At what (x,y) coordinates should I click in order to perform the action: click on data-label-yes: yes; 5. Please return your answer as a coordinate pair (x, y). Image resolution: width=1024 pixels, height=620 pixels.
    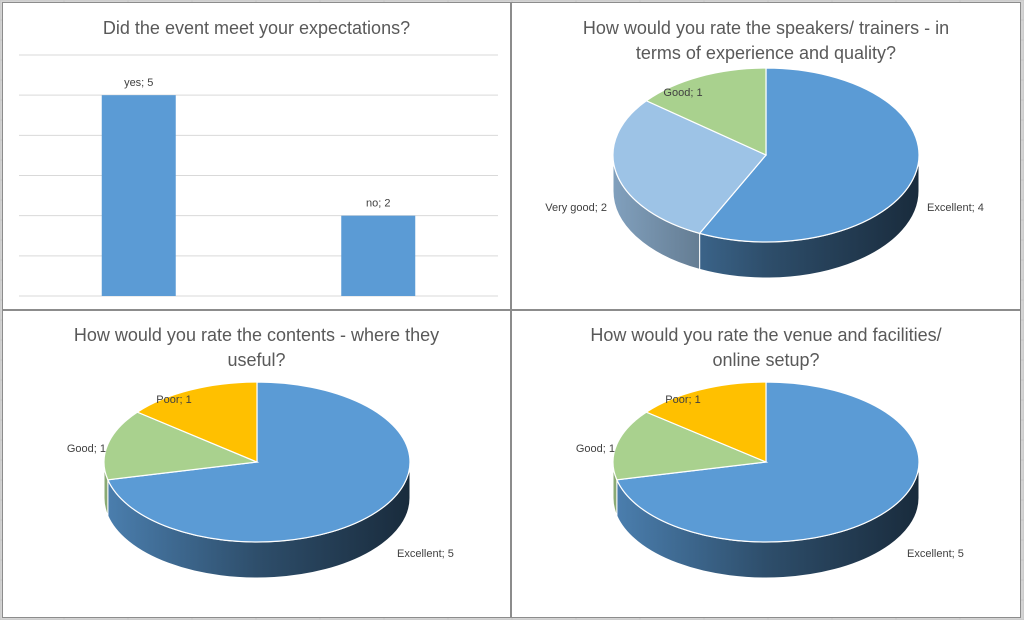
    Looking at the image, I should click on (138, 83).